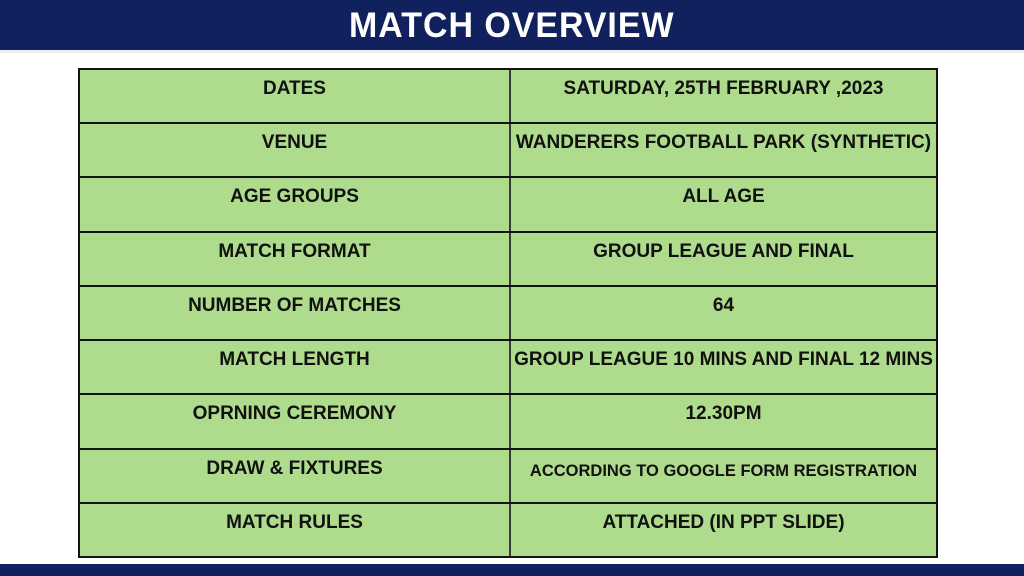 The image size is (1024, 576). Describe the element at coordinates (723, 150) in the screenshot. I see `row-value-cell: WANDERERS FOOTBALL PARK (SYNTHETIC)` at that location.